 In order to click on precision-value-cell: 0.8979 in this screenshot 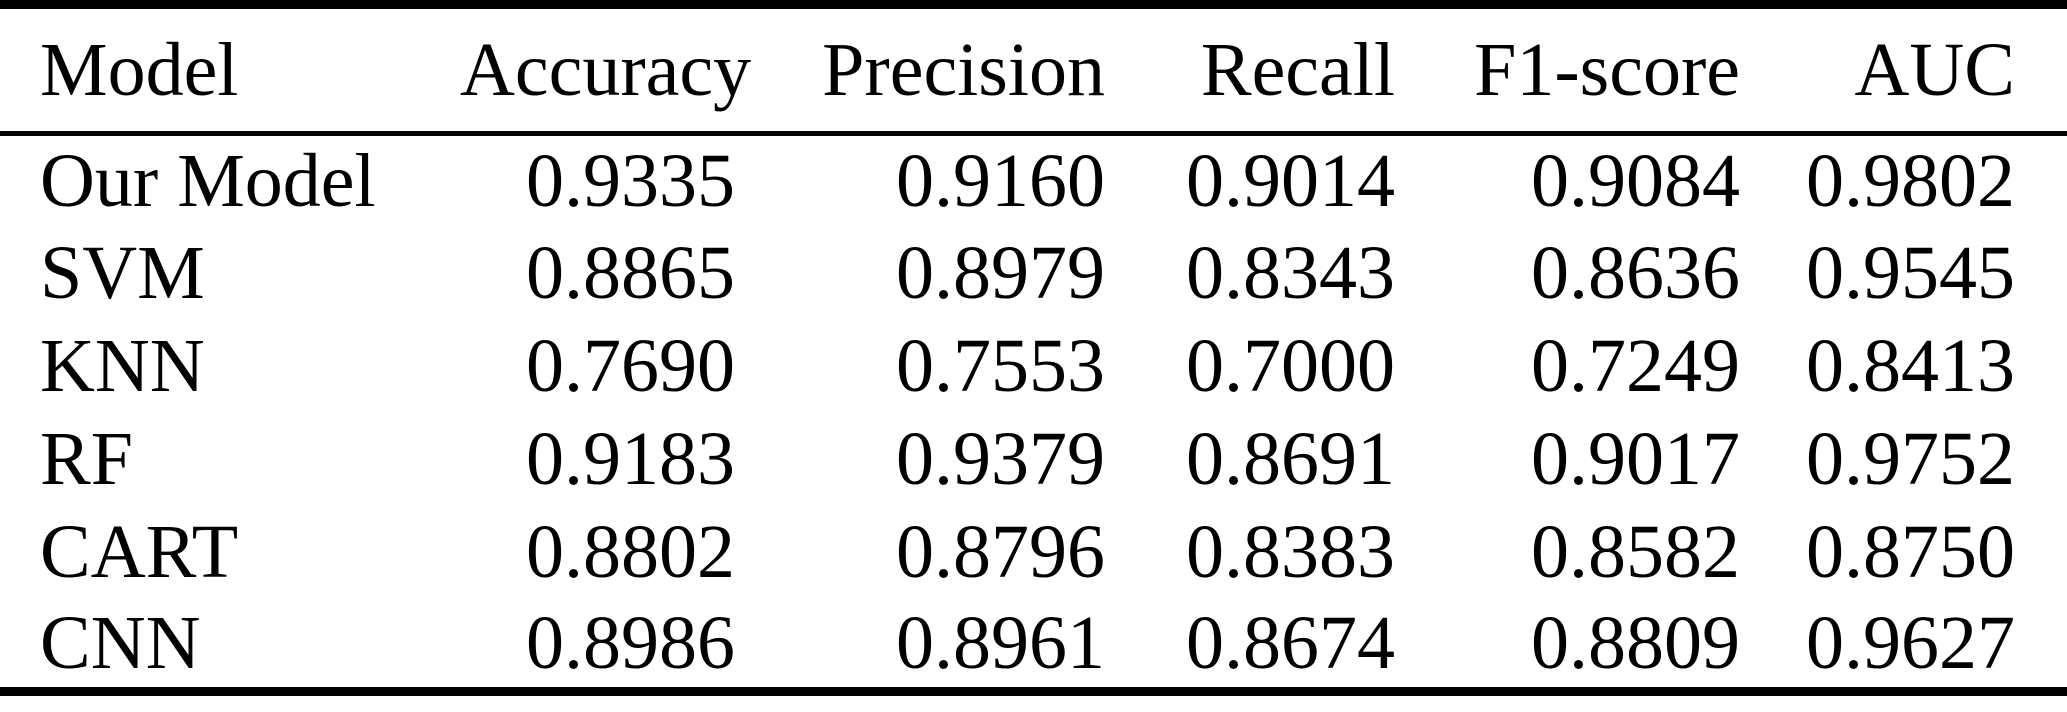, I will do `click(1000, 273)`.